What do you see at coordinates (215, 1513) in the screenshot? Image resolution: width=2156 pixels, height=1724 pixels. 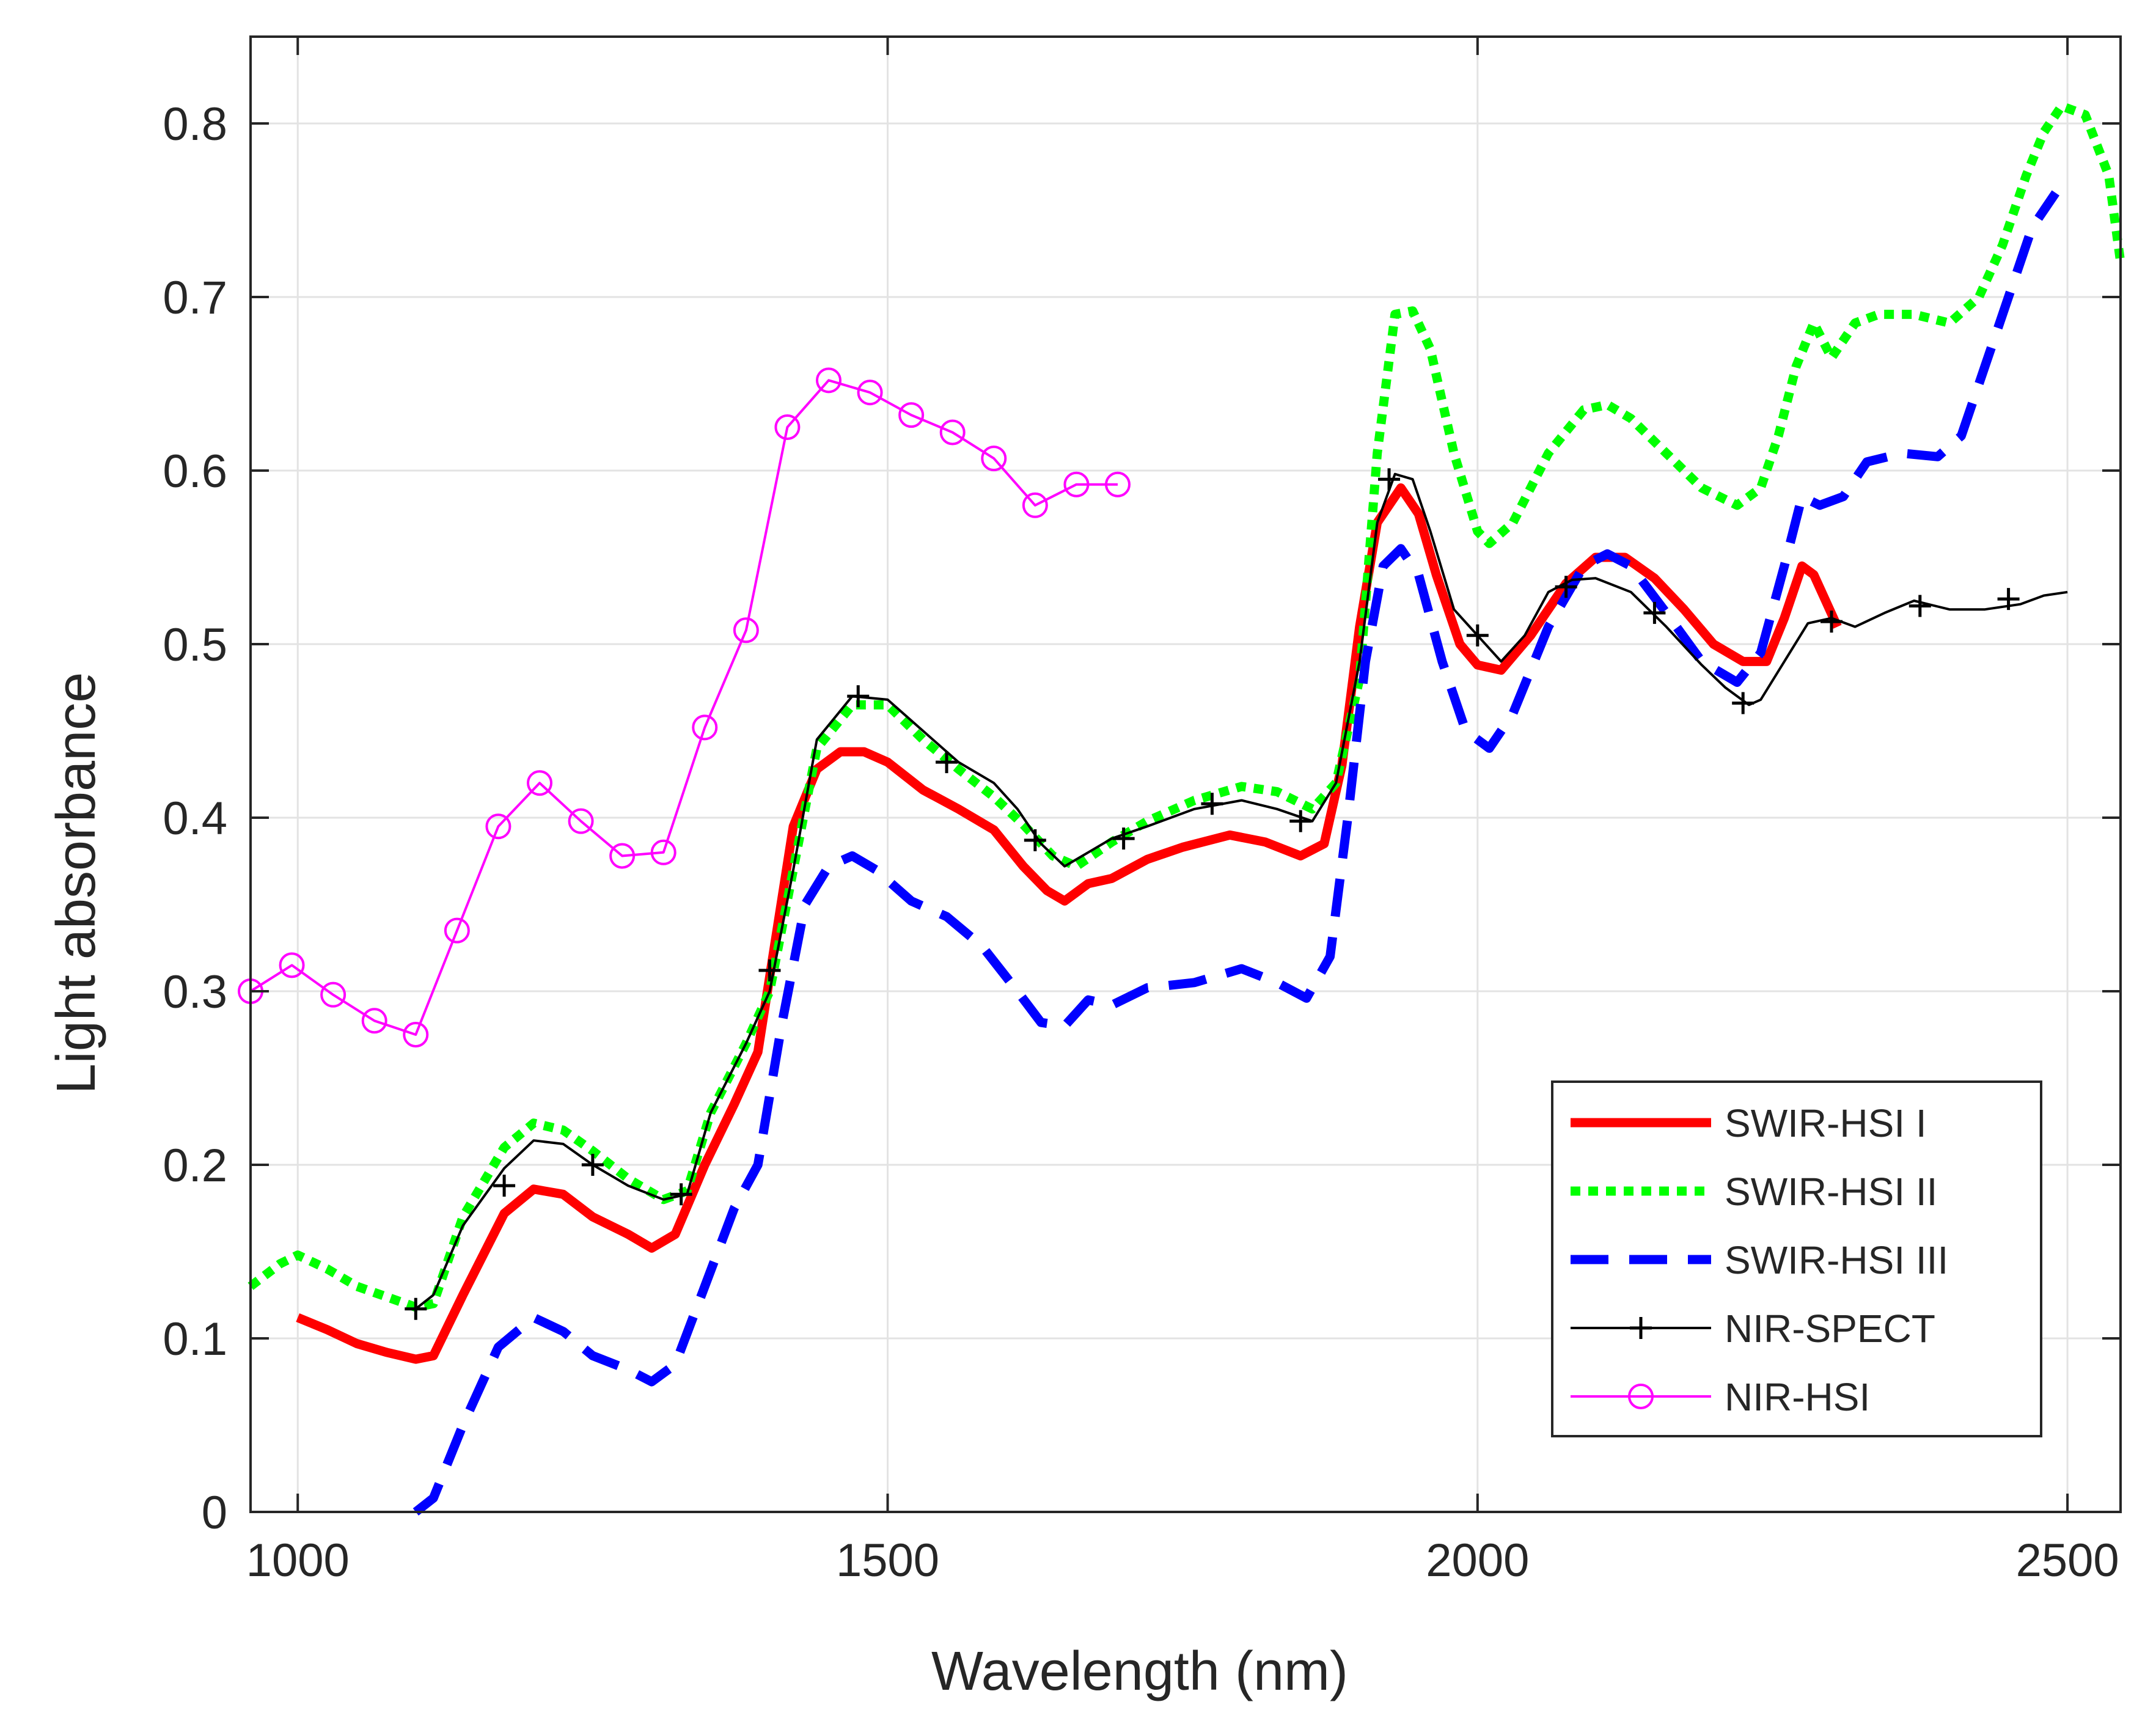 I see `y-tick-label: 0` at bounding box center [215, 1513].